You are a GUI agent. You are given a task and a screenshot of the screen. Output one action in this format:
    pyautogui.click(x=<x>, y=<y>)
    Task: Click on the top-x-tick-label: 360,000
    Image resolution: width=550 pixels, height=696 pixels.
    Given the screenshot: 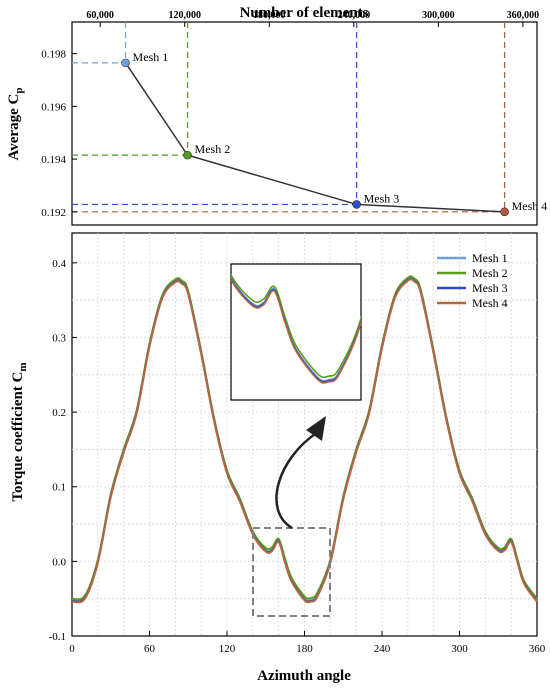 What is the action you would take?
    pyautogui.click(x=523, y=15)
    